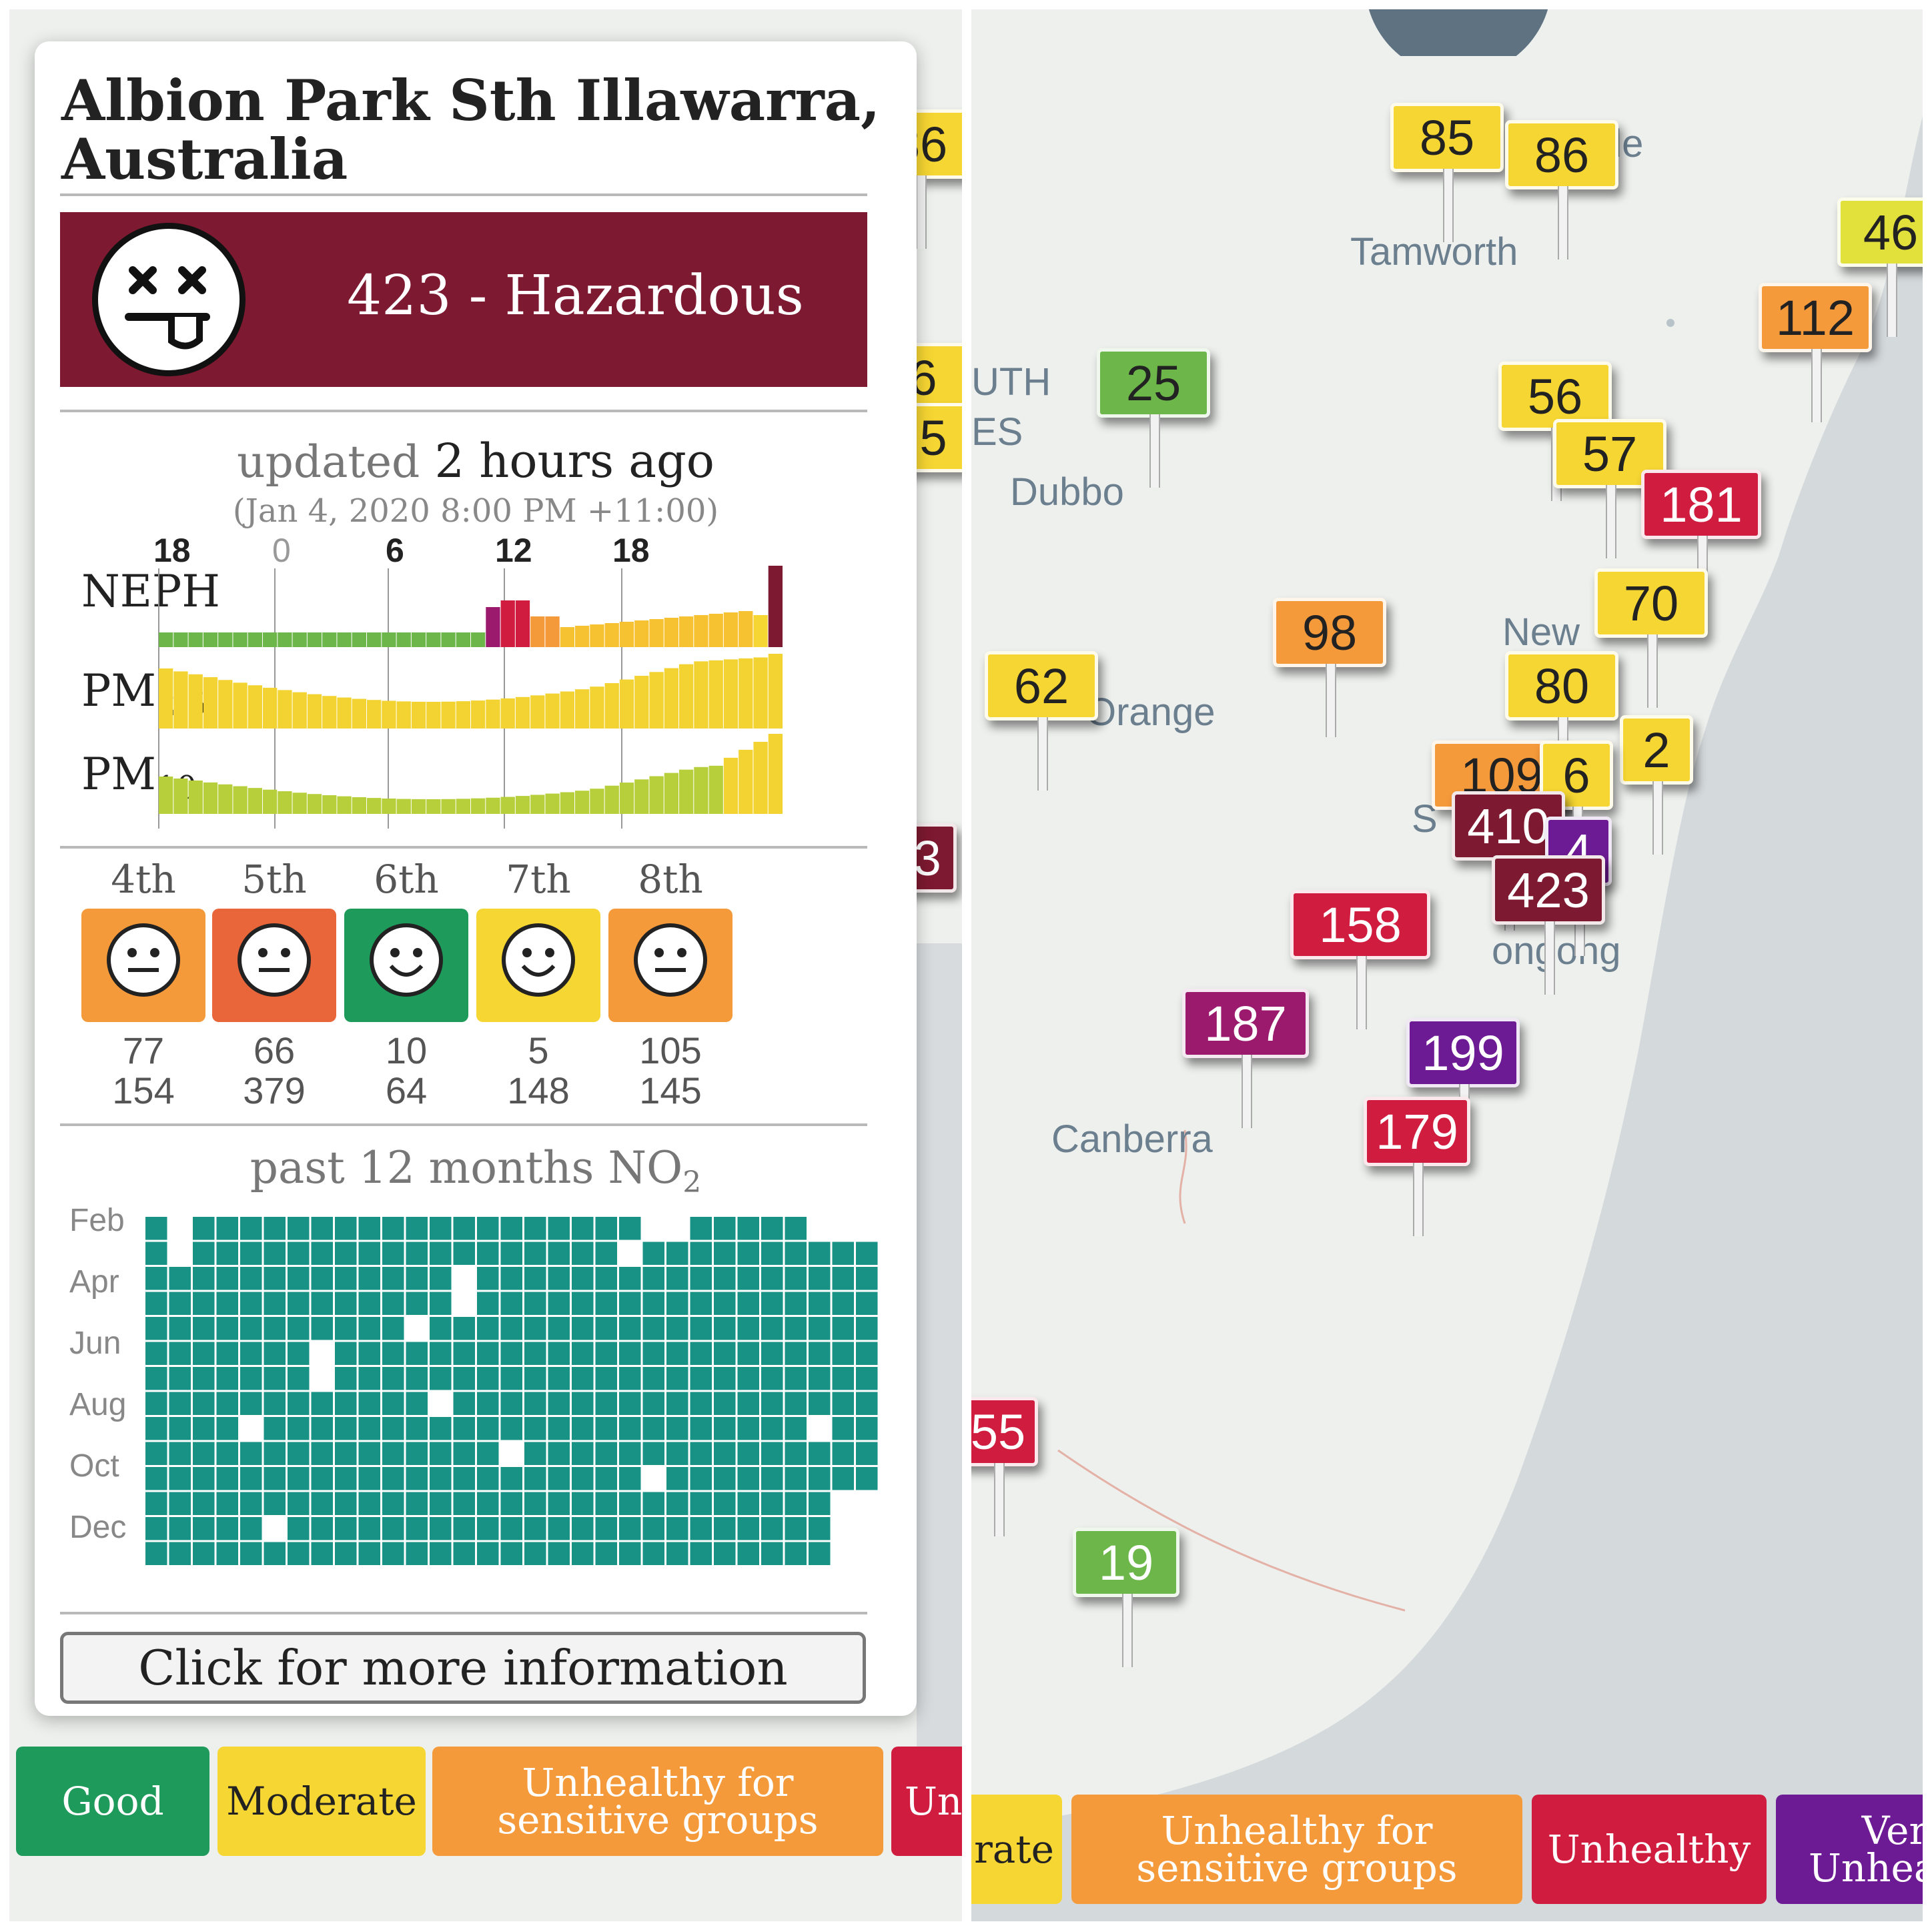 This screenshot has width=1932, height=1932. I want to click on aqi-marker-179: 179, so click(1417, 1167).